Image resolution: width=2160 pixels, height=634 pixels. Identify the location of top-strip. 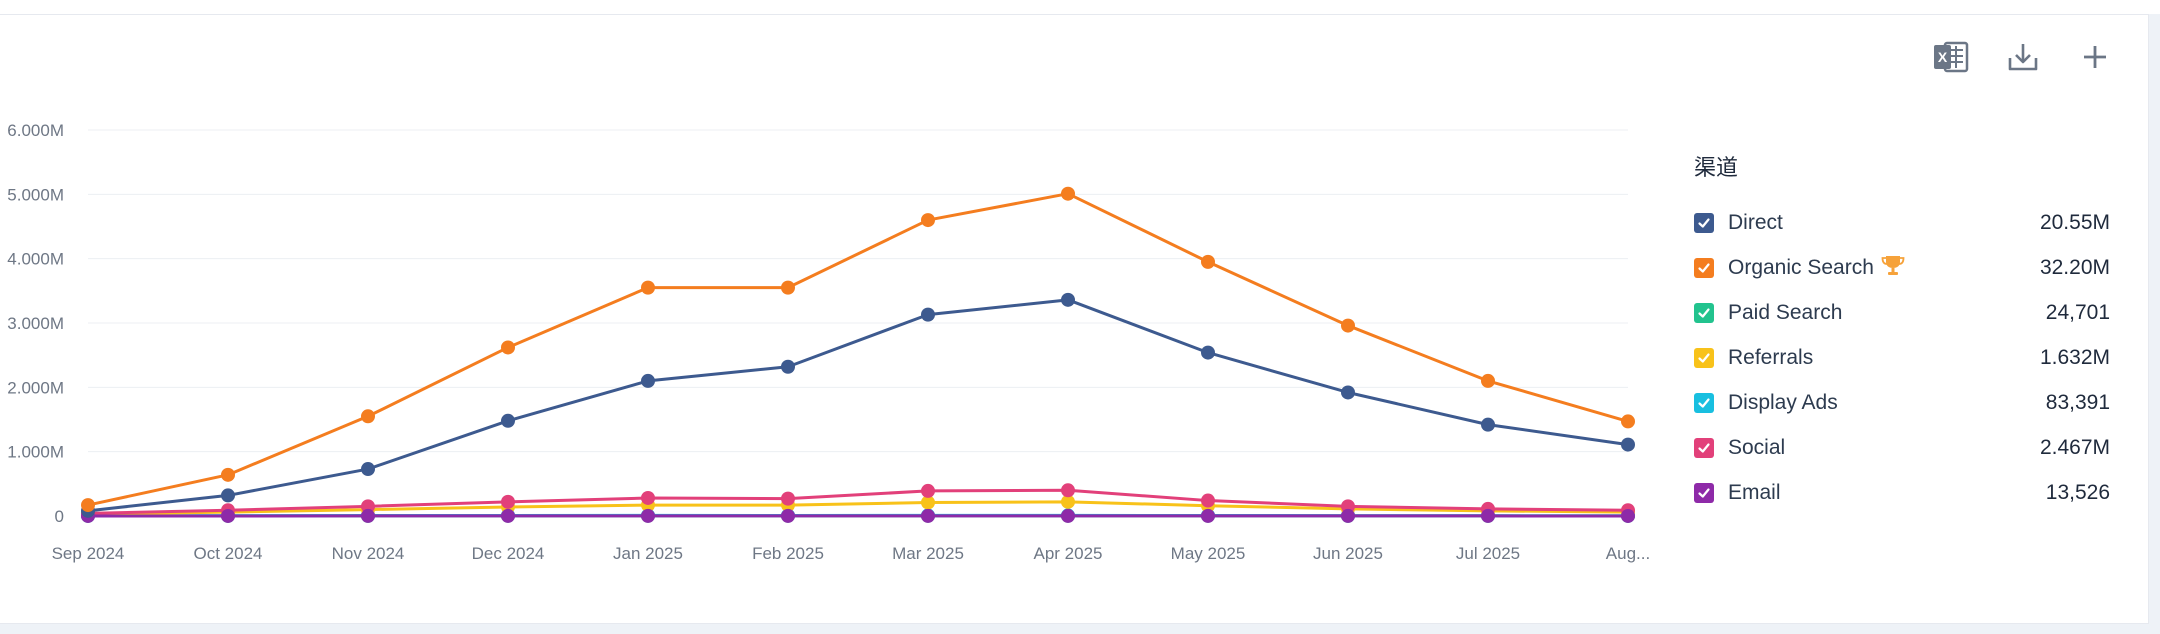
(1080, 7).